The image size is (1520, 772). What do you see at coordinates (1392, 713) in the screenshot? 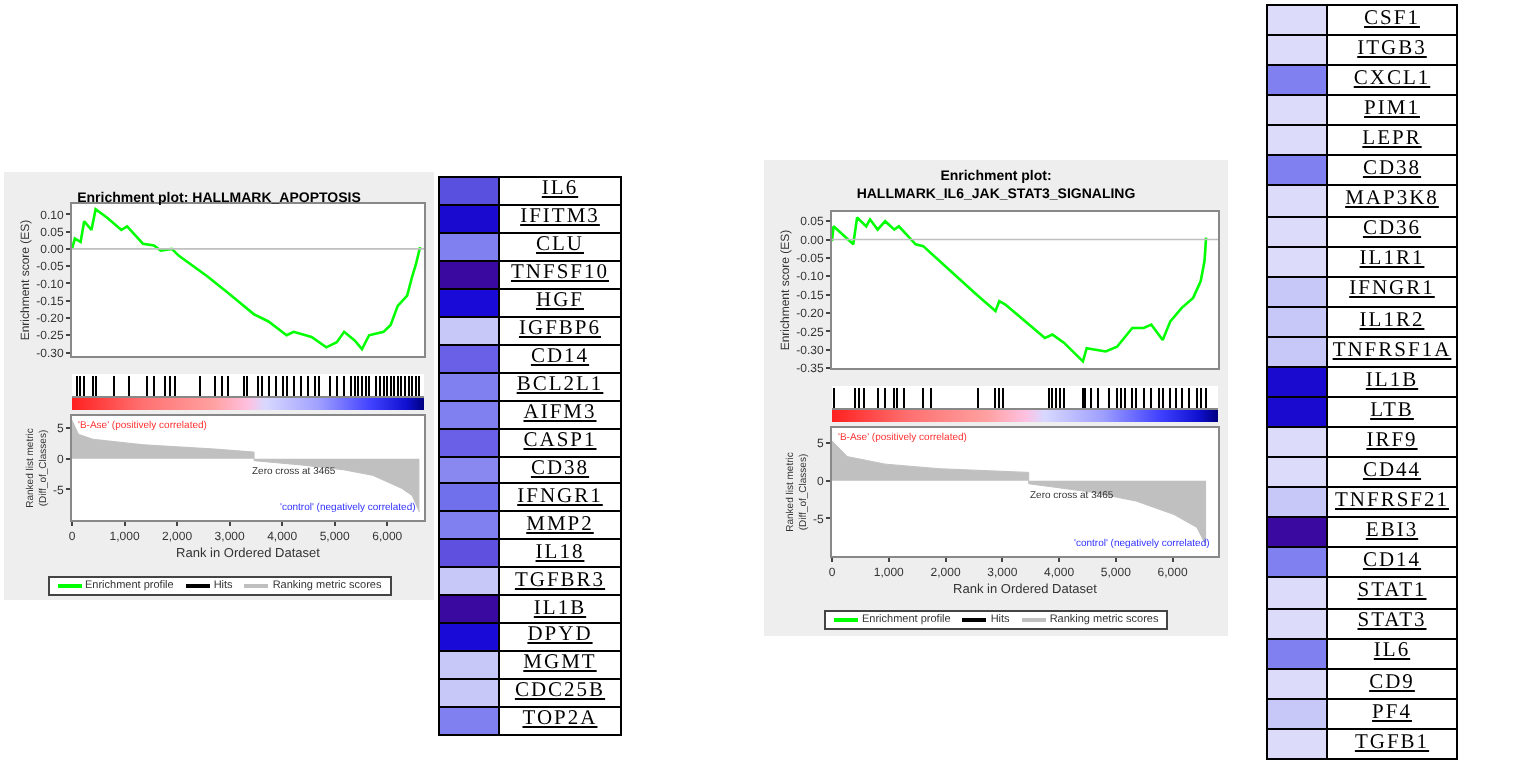
I see `category-label: PF4` at bounding box center [1392, 713].